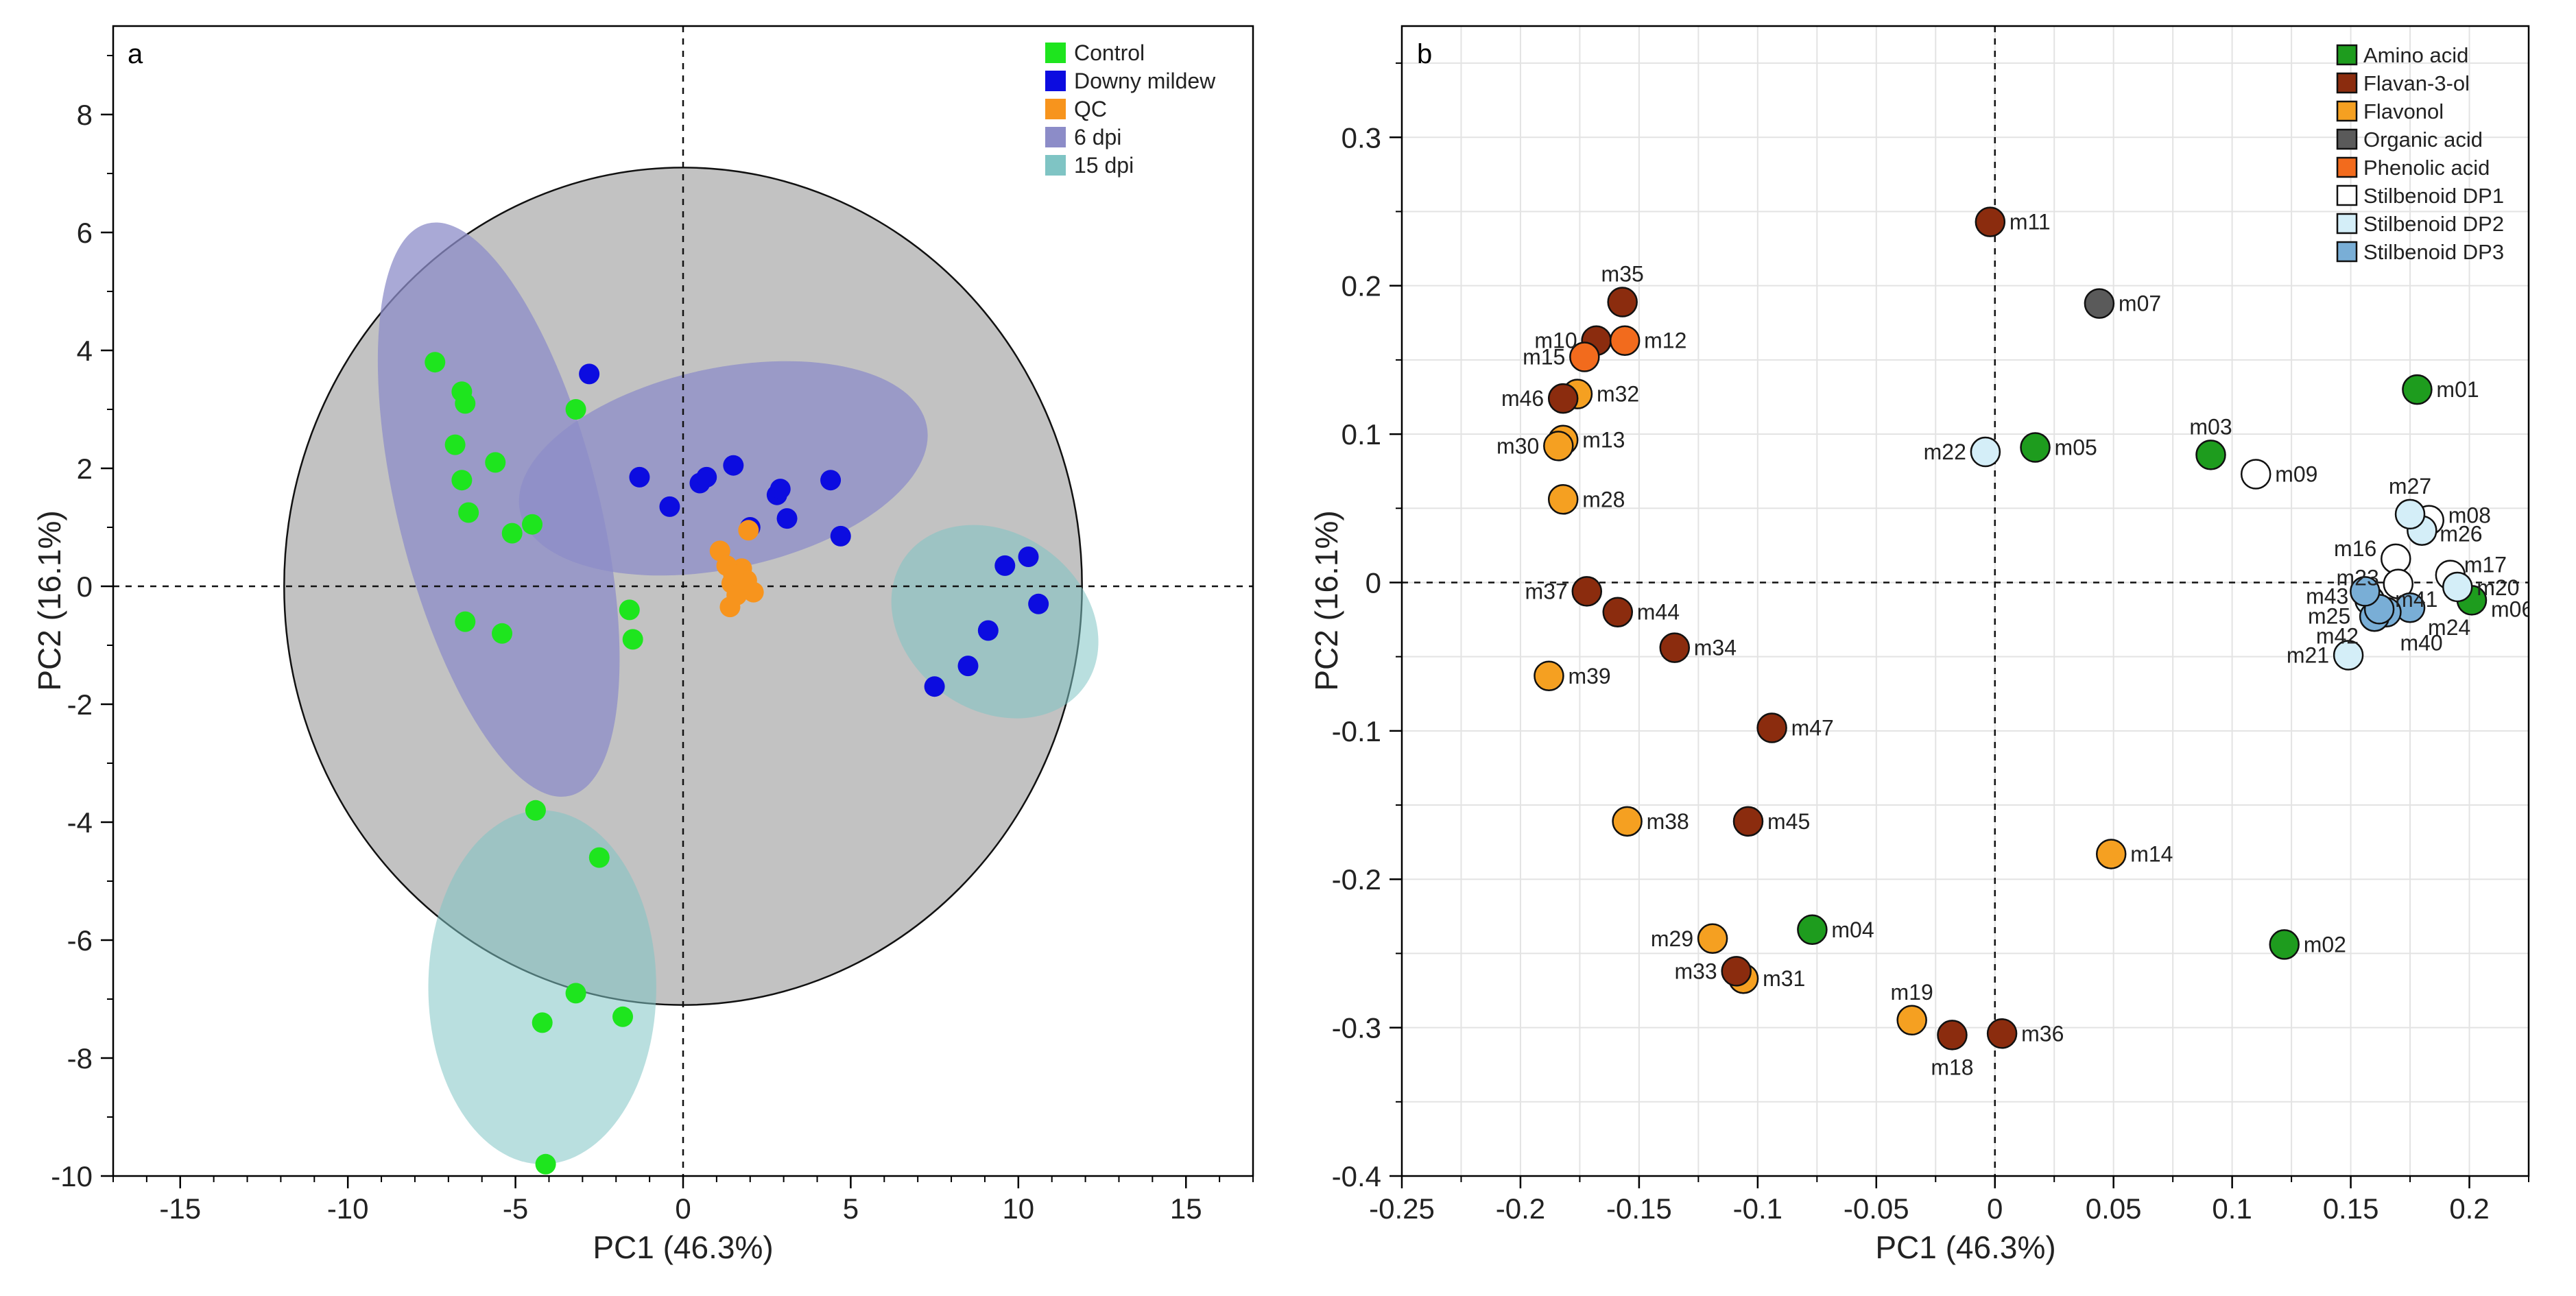 This screenshot has width=2576, height=1296. Describe the element at coordinates (2469, 1208) in the screenshot. I see `panel-b-xtick-label: 0.2` at that location.